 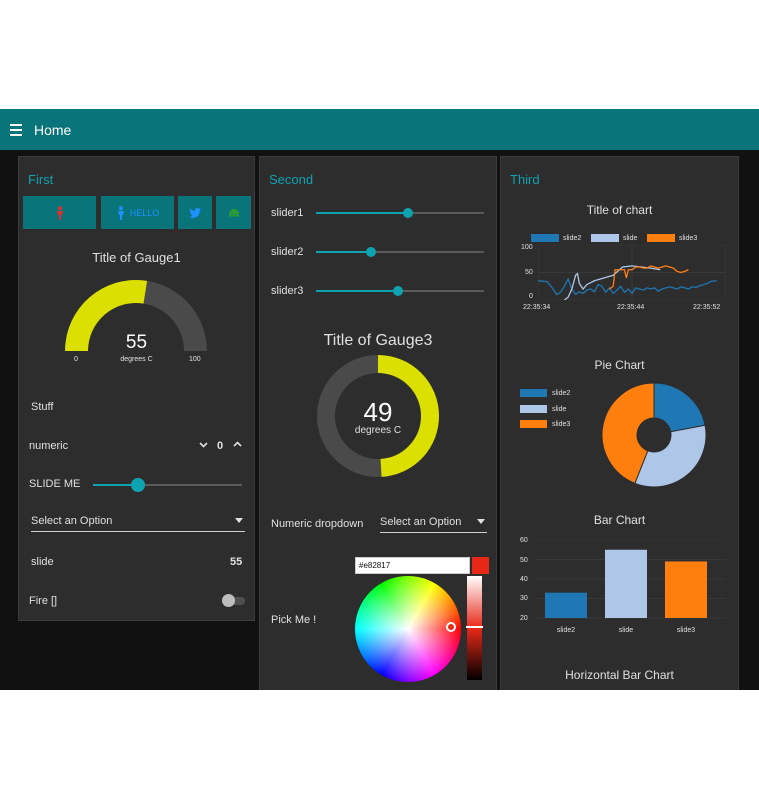 What do you see at coordinates (167, 485) in the screenshot?
I see `slide-me-slider` at bounding box center [167, 485].